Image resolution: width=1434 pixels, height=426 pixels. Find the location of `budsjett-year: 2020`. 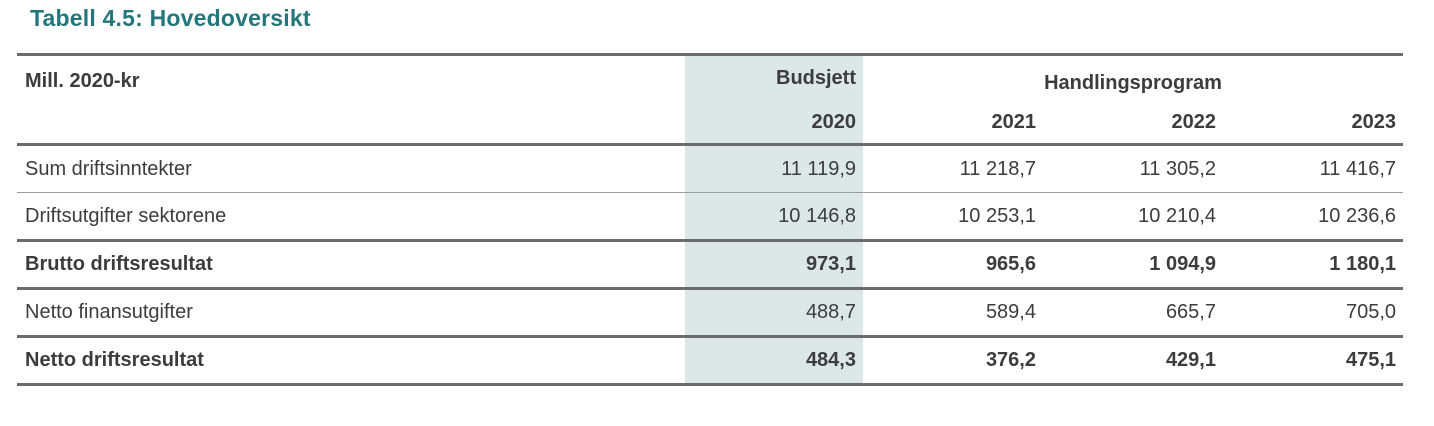

budsjett-year: 2020 is located at coordinates (774, 123).